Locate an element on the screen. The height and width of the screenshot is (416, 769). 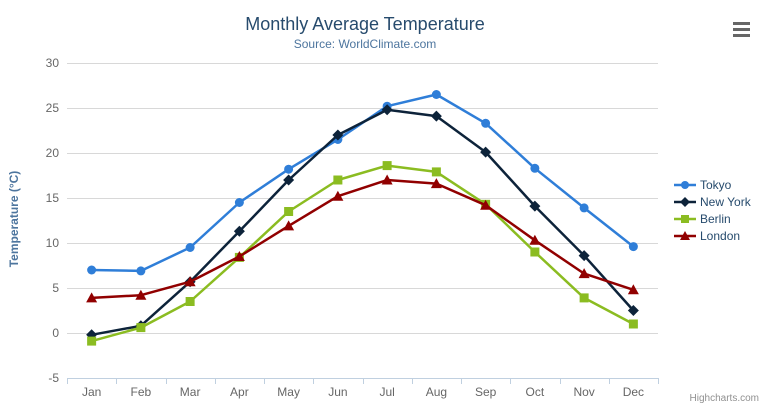
legend-marker-square-icon is located at coordinates (685, 218).